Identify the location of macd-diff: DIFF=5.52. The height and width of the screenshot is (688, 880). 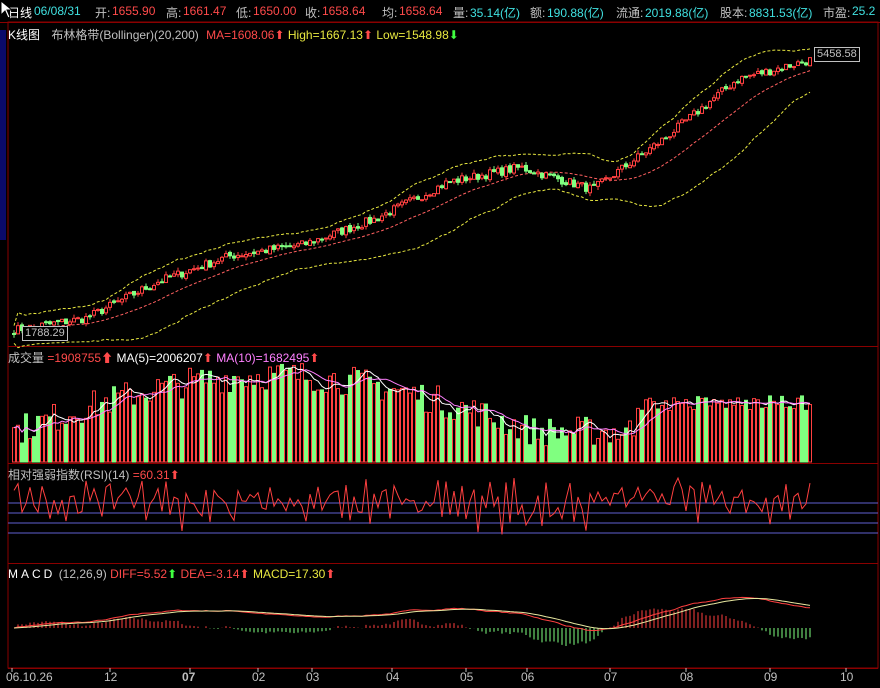
(139, 574).